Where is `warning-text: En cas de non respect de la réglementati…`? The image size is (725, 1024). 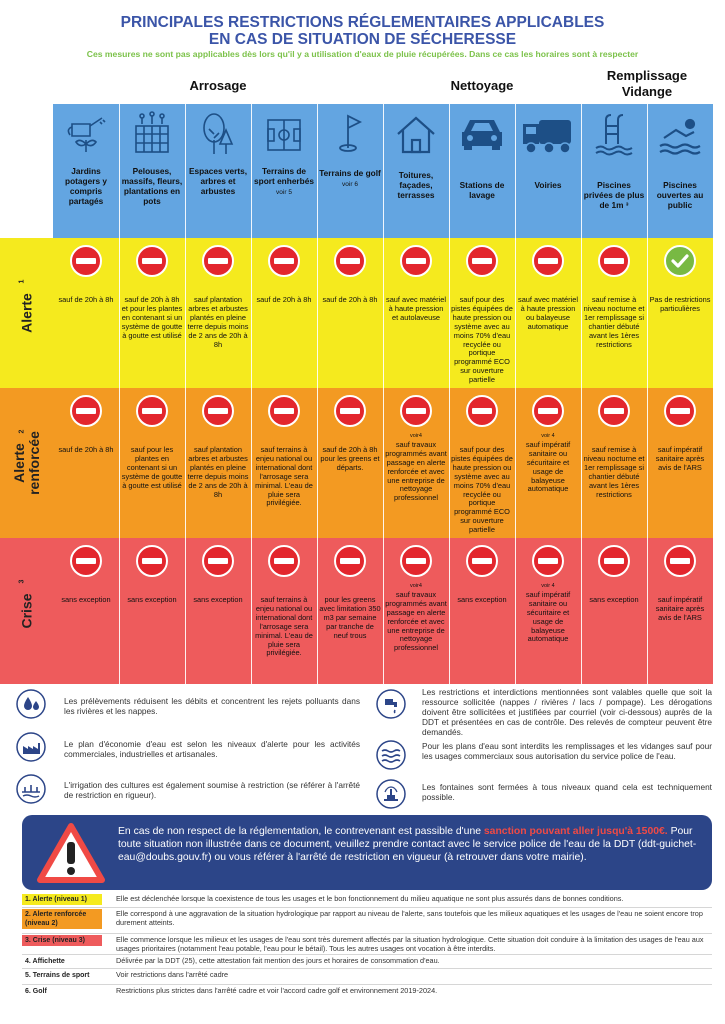 warning-text: En cas de non respect de la réglementati… is located at coordinates (301, 831).